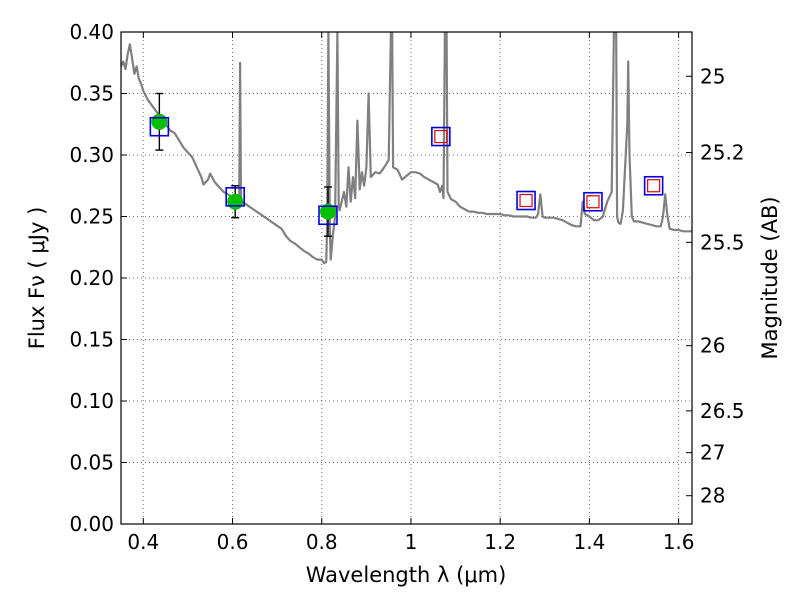 This screenshot has height=600, width=800. What do you see at coordinates (406, 575) in the screenshot?
I see `x-axis-label: Wavelength λ (μm)` at bounding box center [406, 575].